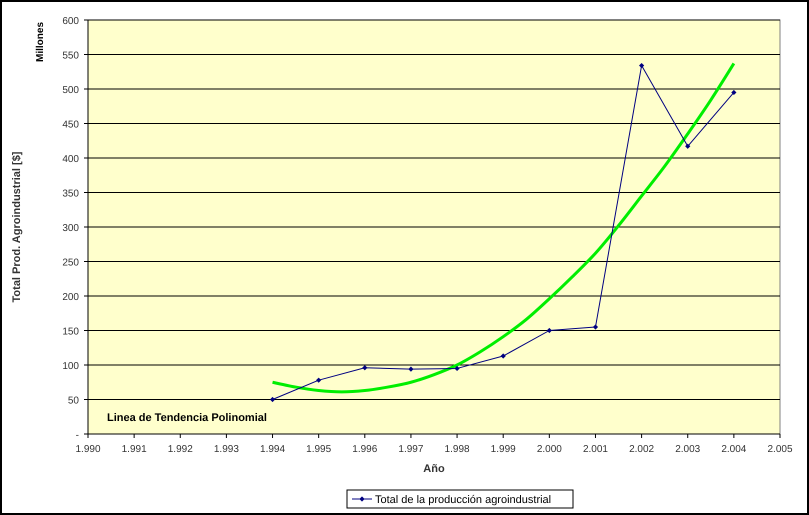  Describe the element at coordinates (642, 449) in the screenshot. I see `x-tick-label: 2.002` at that location.